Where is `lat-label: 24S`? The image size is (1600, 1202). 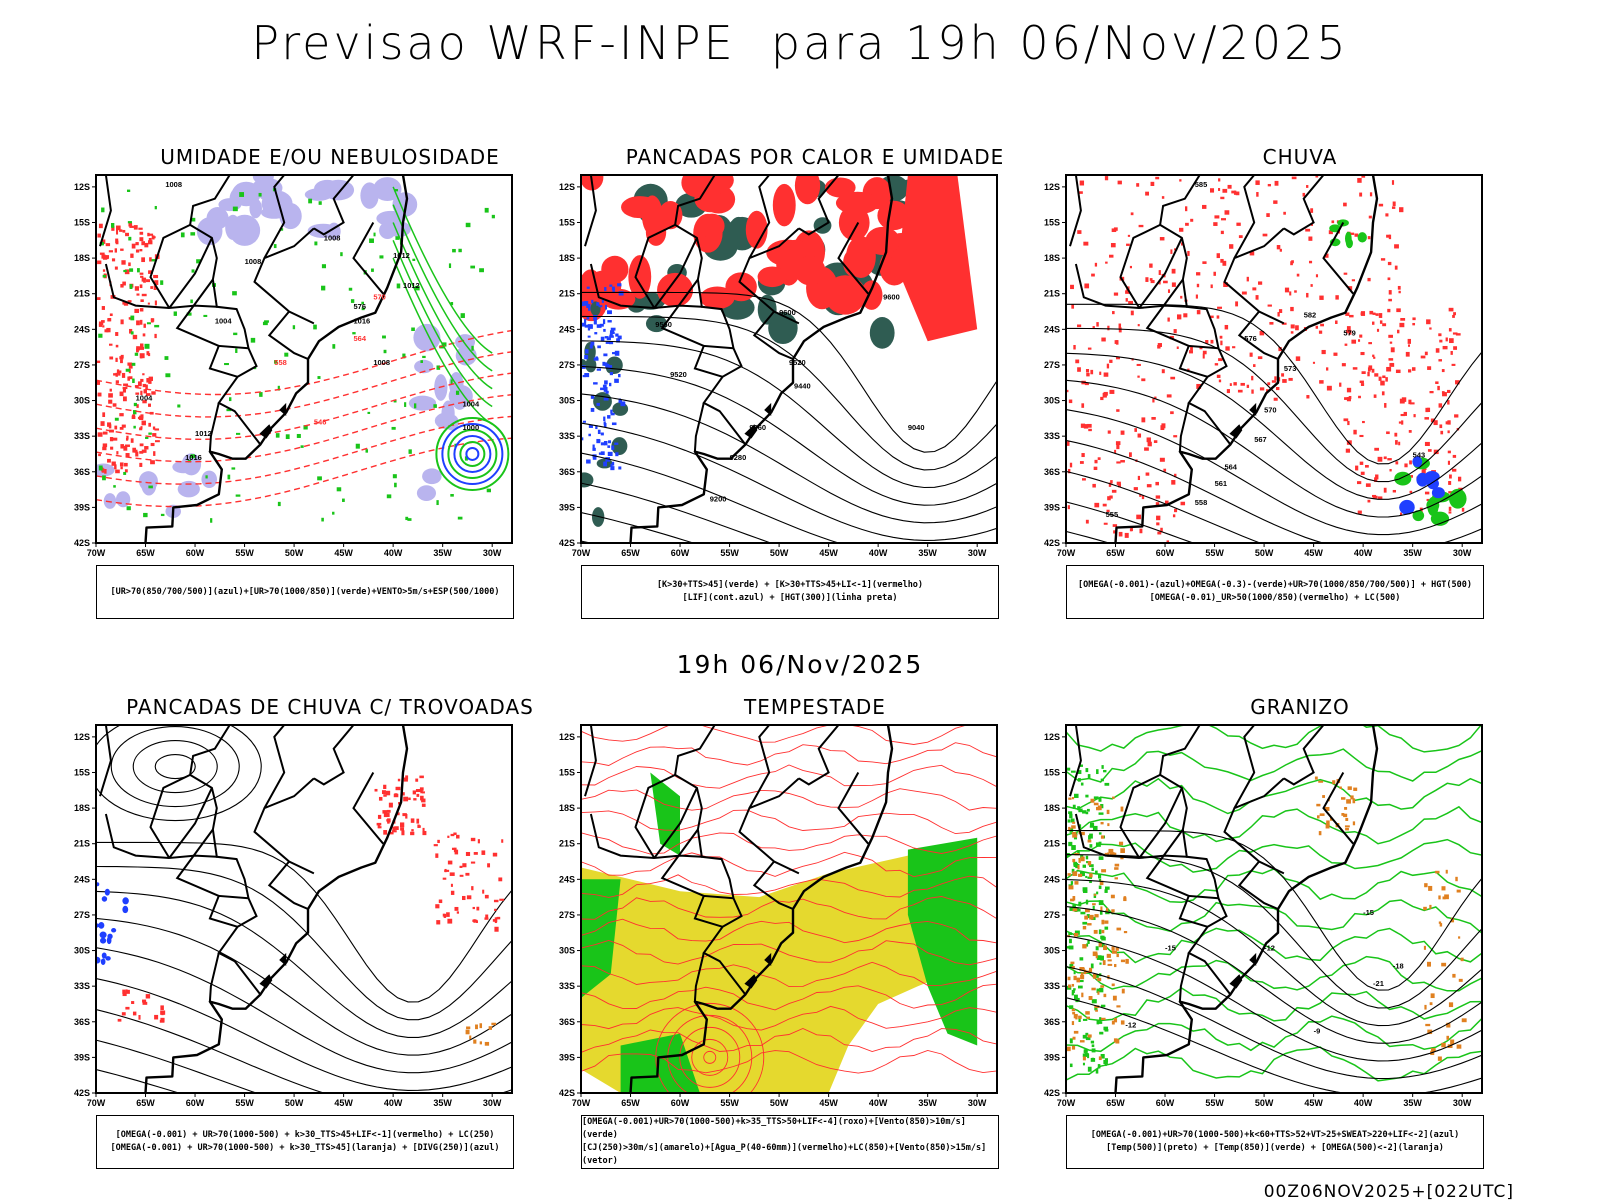
lat-label: 24S is located at coordinates (82, 329).